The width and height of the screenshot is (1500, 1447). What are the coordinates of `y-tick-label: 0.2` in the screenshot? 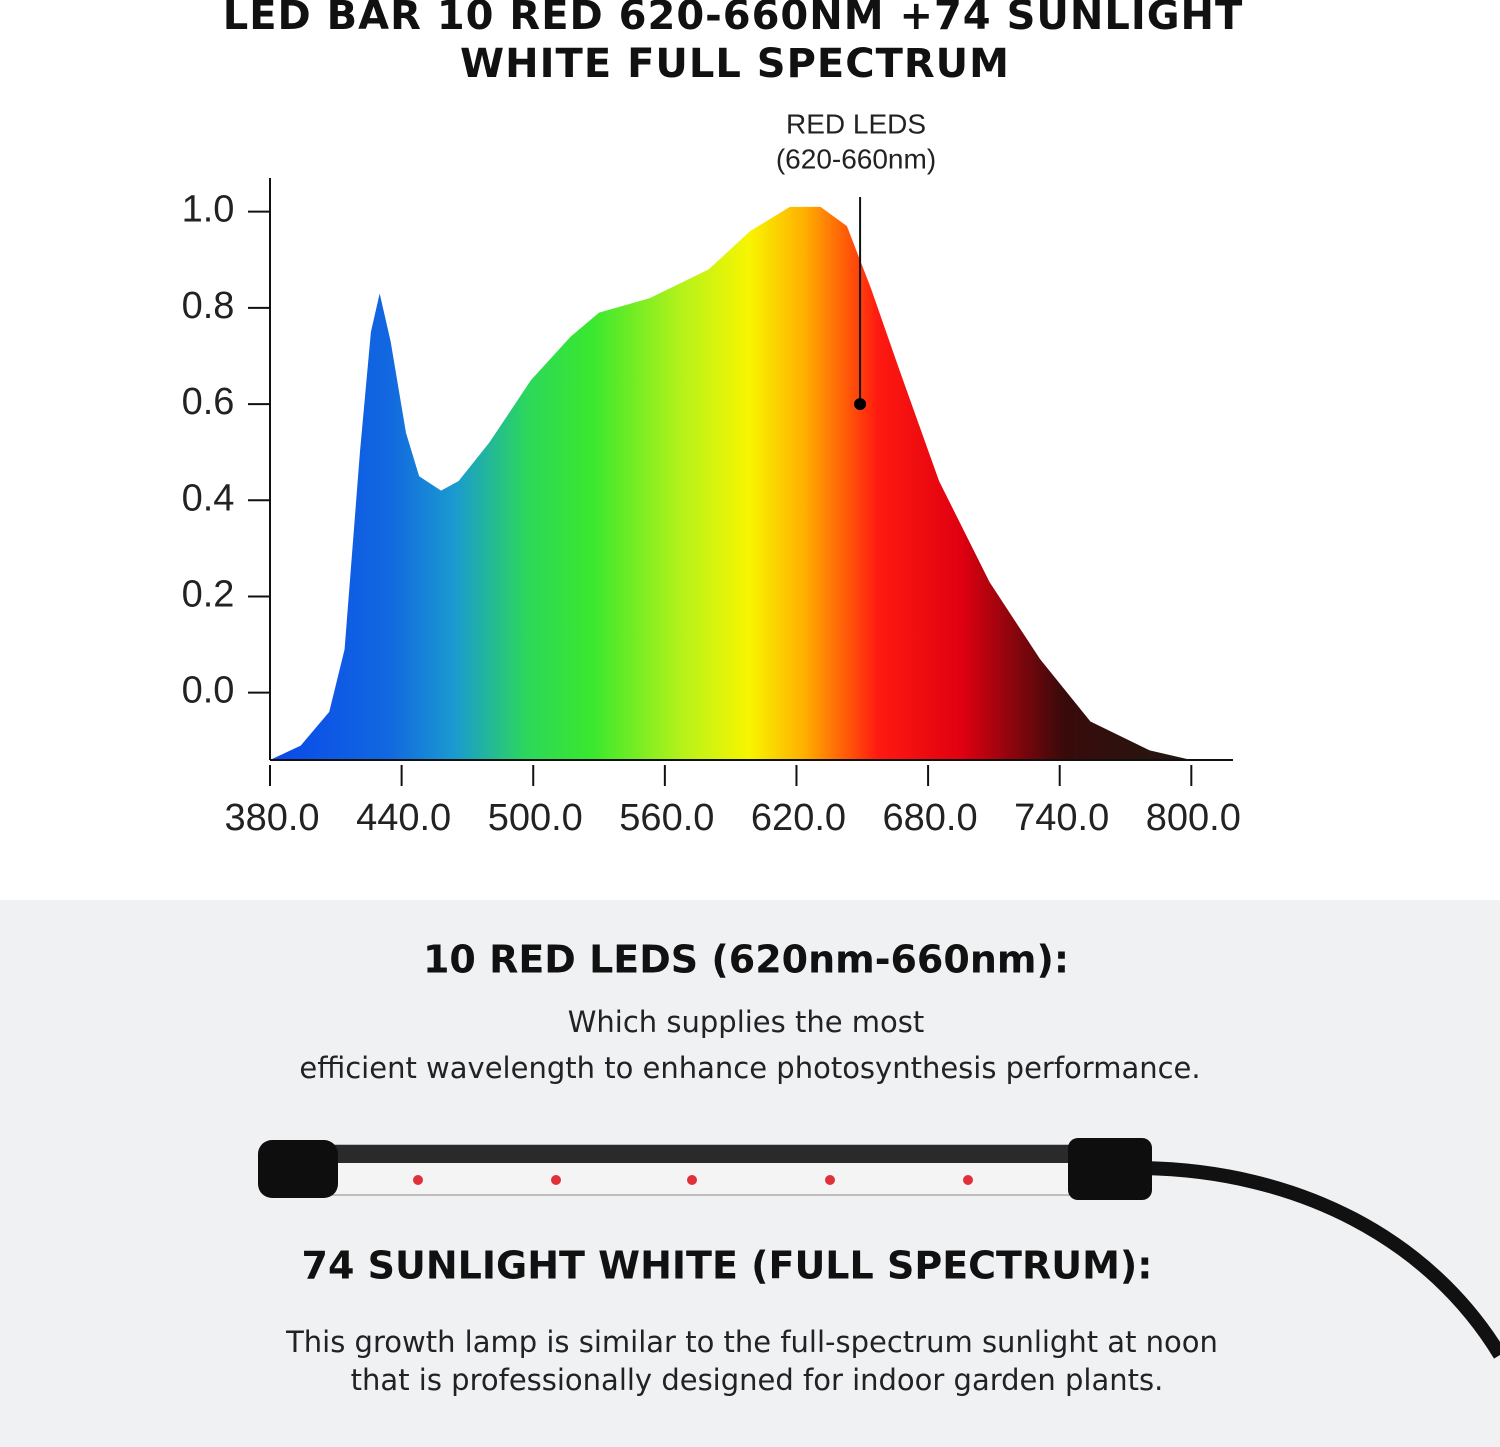 It's located at (208, 594).